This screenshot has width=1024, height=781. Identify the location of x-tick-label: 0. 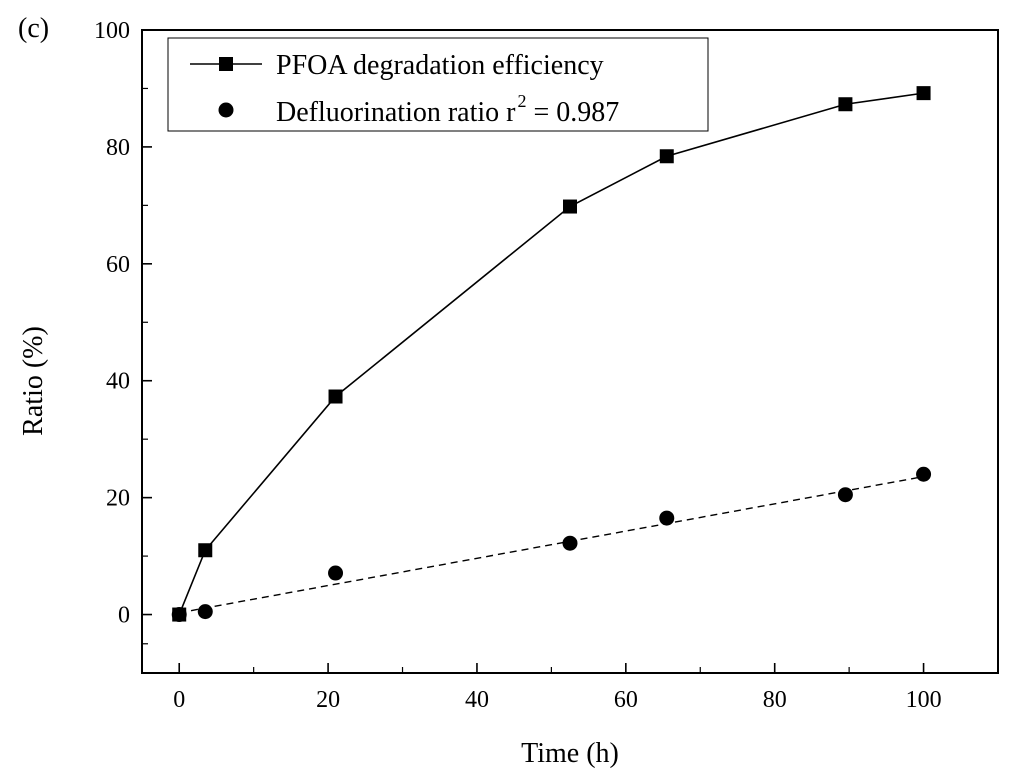
(179, 700).